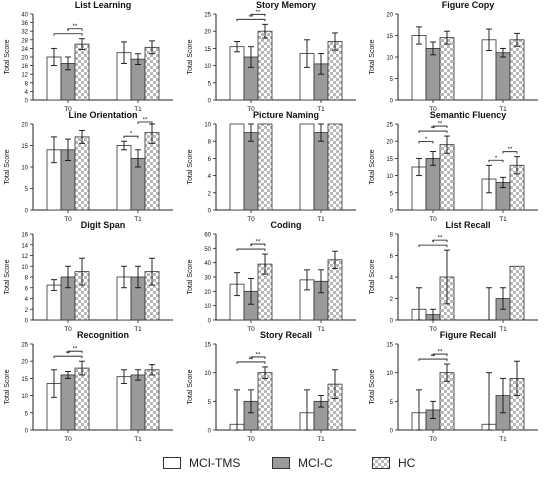  I want to click on y-tick-label: 16, so click(24, 67).